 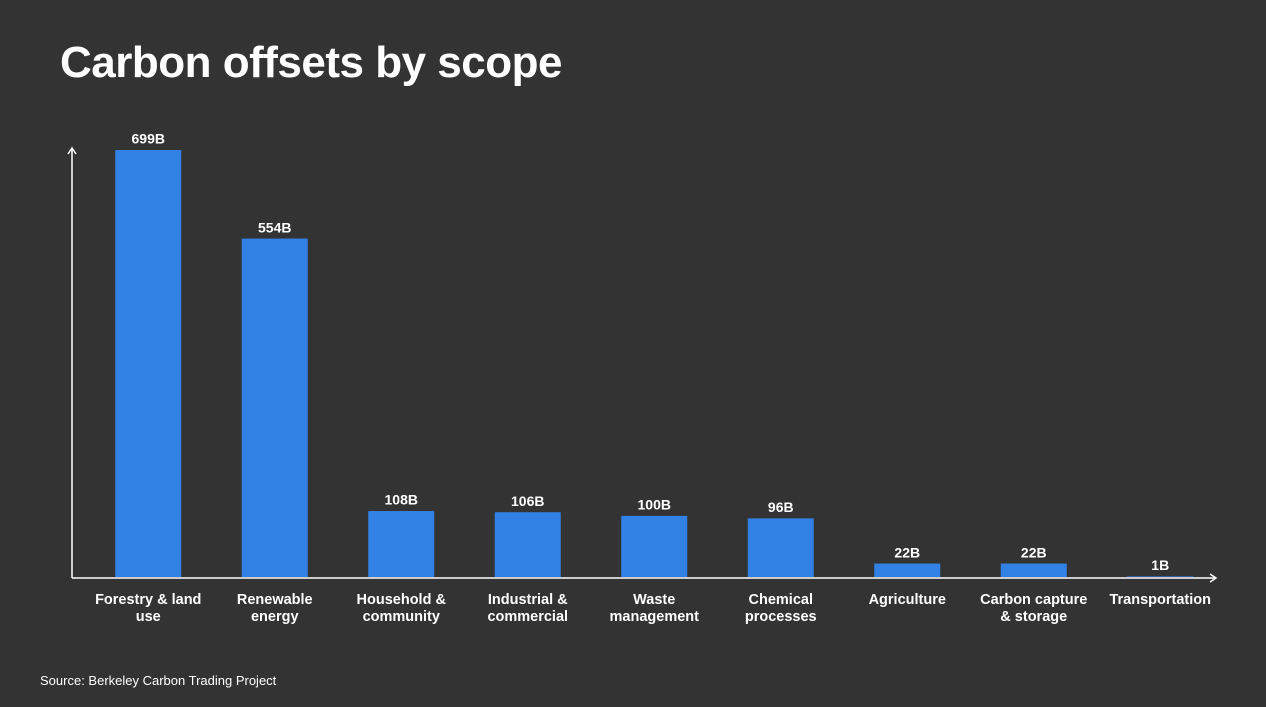 What do you see at coordinates (148, 139) in the screenshot?
I see `value-label: 699B` at bounding box center [148, 139].